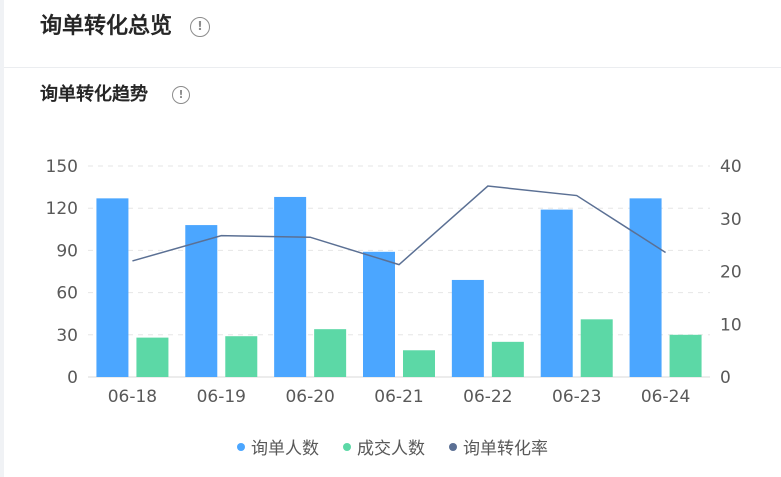 Image resolution: width=781 pixels, height=477 pixels. What do you see at coordinates (391, 449) in the screenshot?
I see `legend-label: 成交人数` at bounding box center [391, 449].